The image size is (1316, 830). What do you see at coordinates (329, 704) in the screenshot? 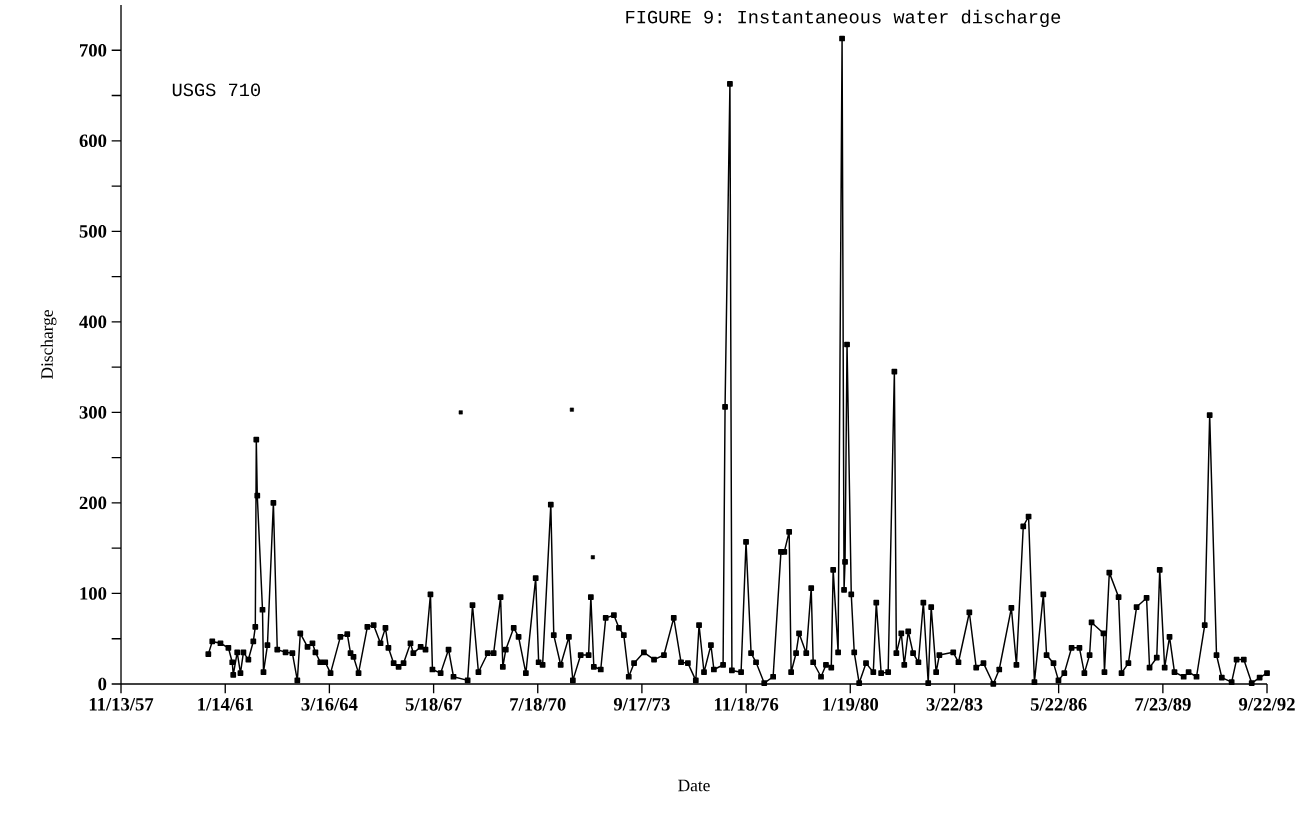
I see `x-tick-label: 3/16/64` at bounding box center [329, 704].